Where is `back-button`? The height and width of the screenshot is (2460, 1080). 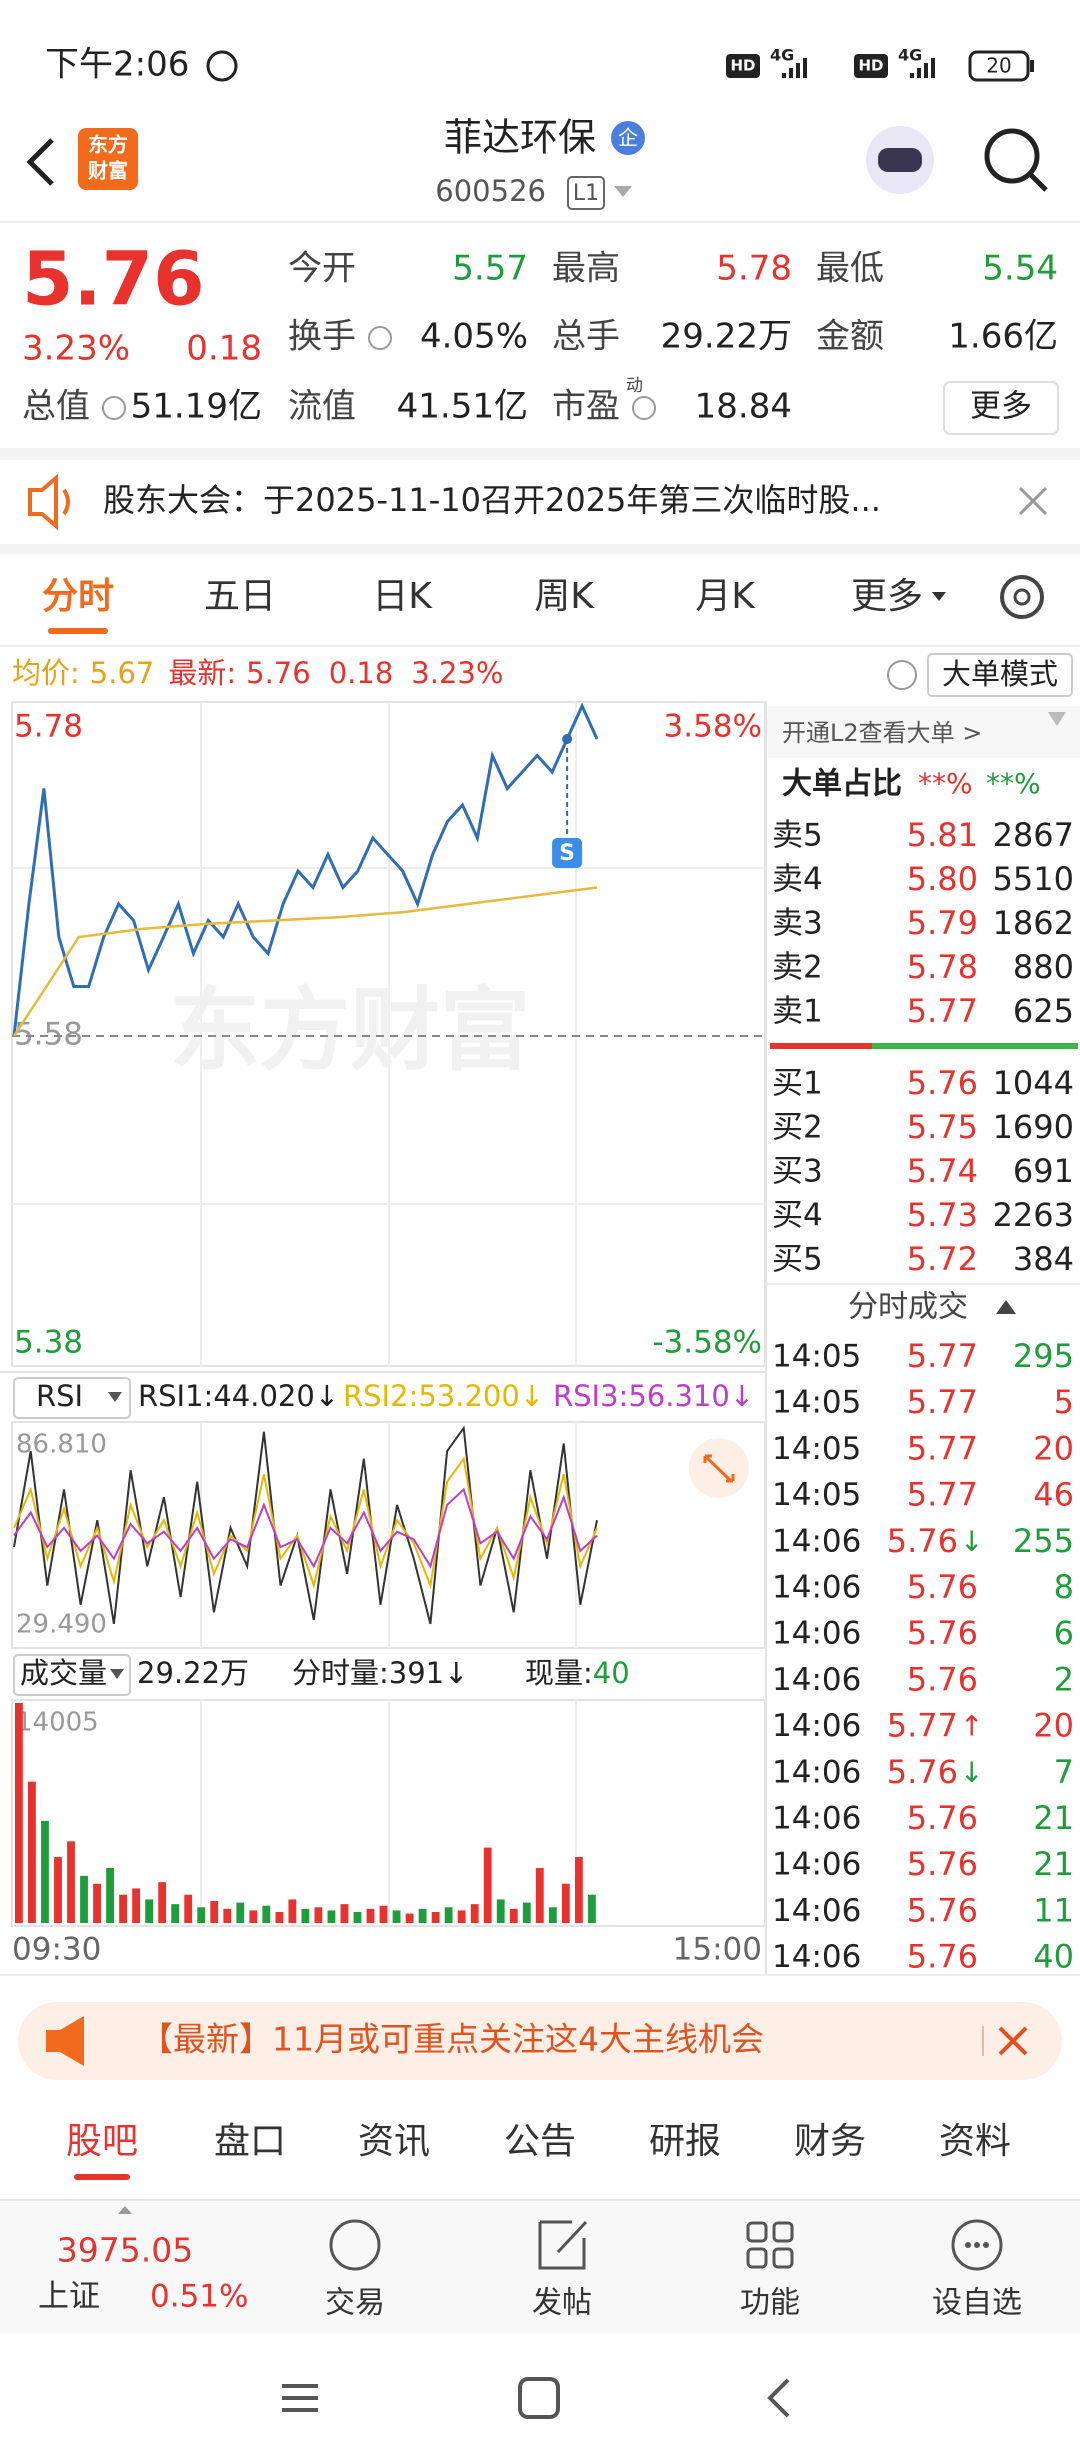
back-button is located at coordinates (40, 162).